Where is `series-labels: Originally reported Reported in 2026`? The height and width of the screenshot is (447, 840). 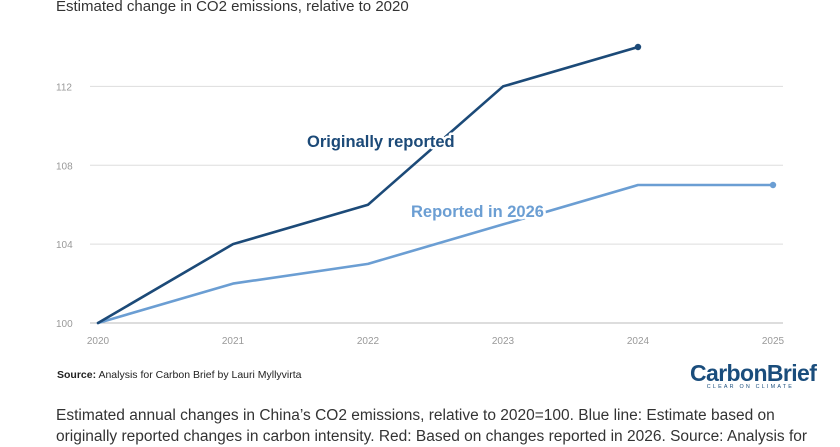 series-labels: Originally reported Reported in 2026 is located at coordinates (426, 177).